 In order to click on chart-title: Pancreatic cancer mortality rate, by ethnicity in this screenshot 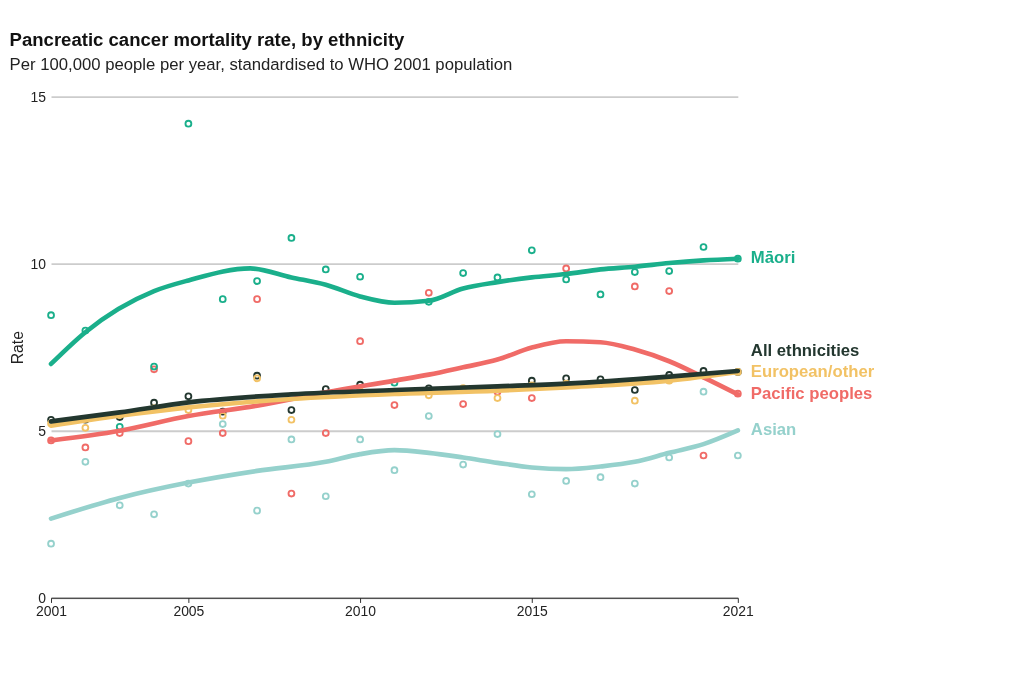, I will do `click(207, 39)`.